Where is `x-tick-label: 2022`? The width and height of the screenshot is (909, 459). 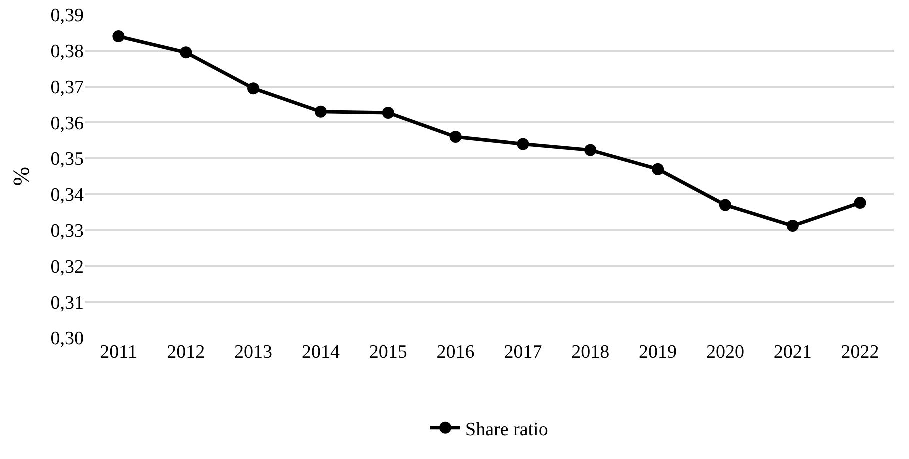
x-tick-label: 2022 is located at coordinates (860, 352).